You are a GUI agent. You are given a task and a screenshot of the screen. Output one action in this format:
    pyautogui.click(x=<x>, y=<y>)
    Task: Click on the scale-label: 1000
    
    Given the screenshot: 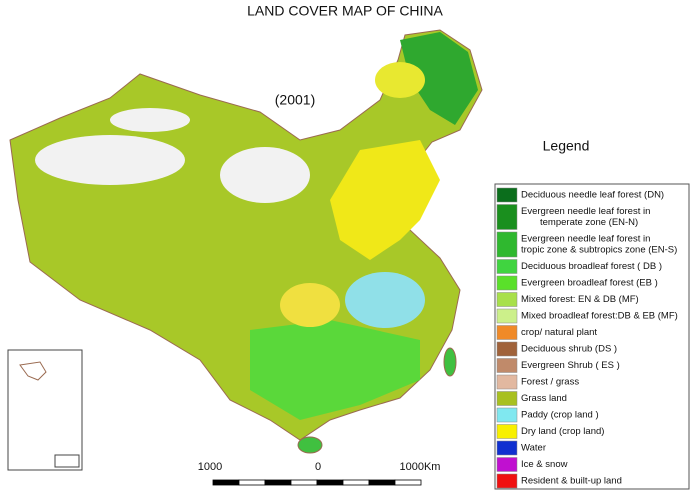 What is the action you would take?
    pyautogui.click(x=210, y=467)
    